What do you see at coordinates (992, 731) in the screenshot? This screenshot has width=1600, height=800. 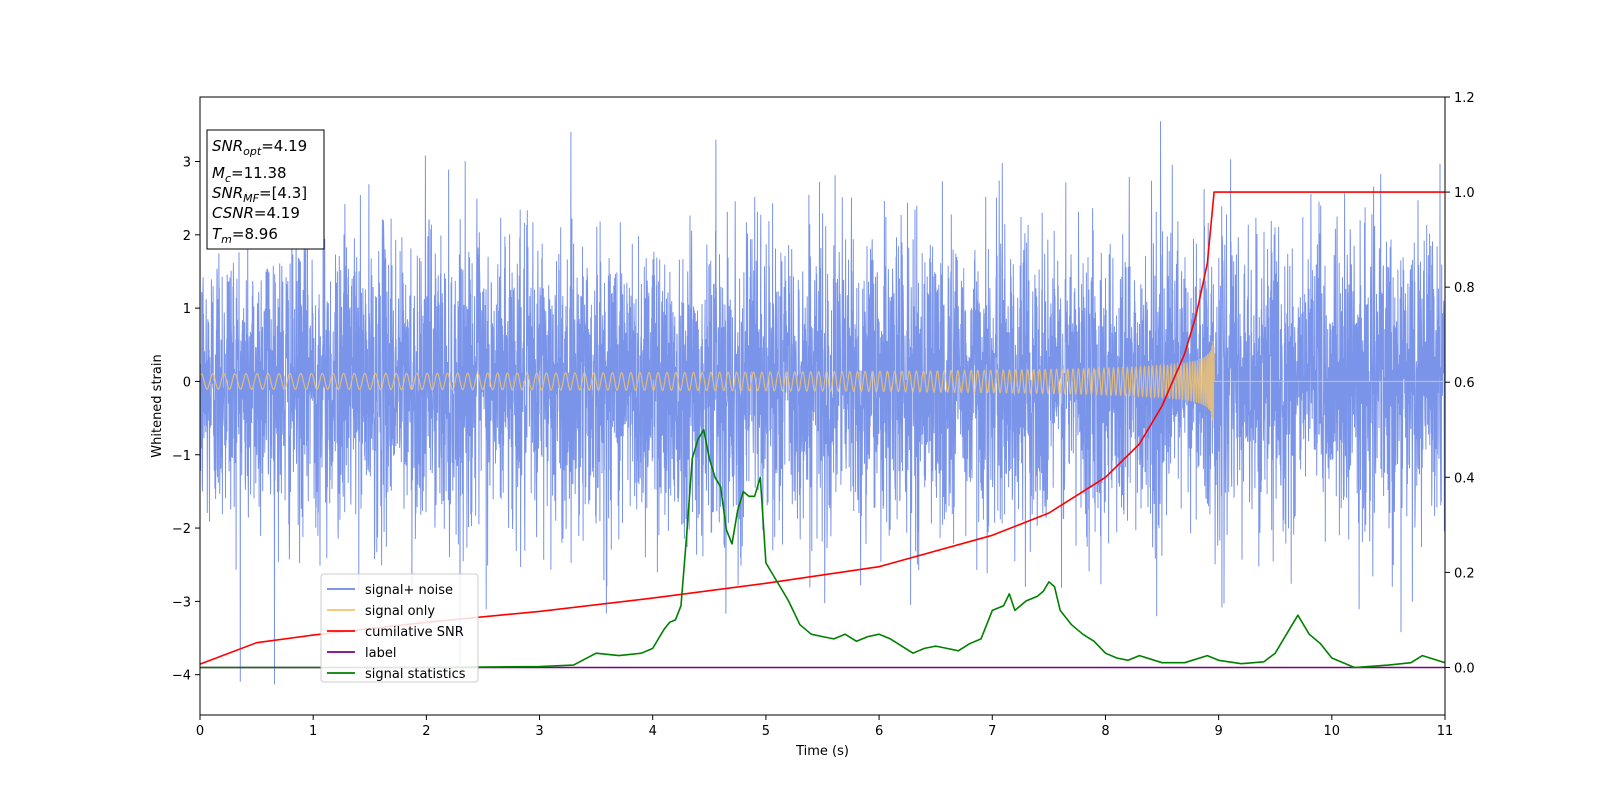 I see `x-tick-label: 7` at bounding box center [992, 731].